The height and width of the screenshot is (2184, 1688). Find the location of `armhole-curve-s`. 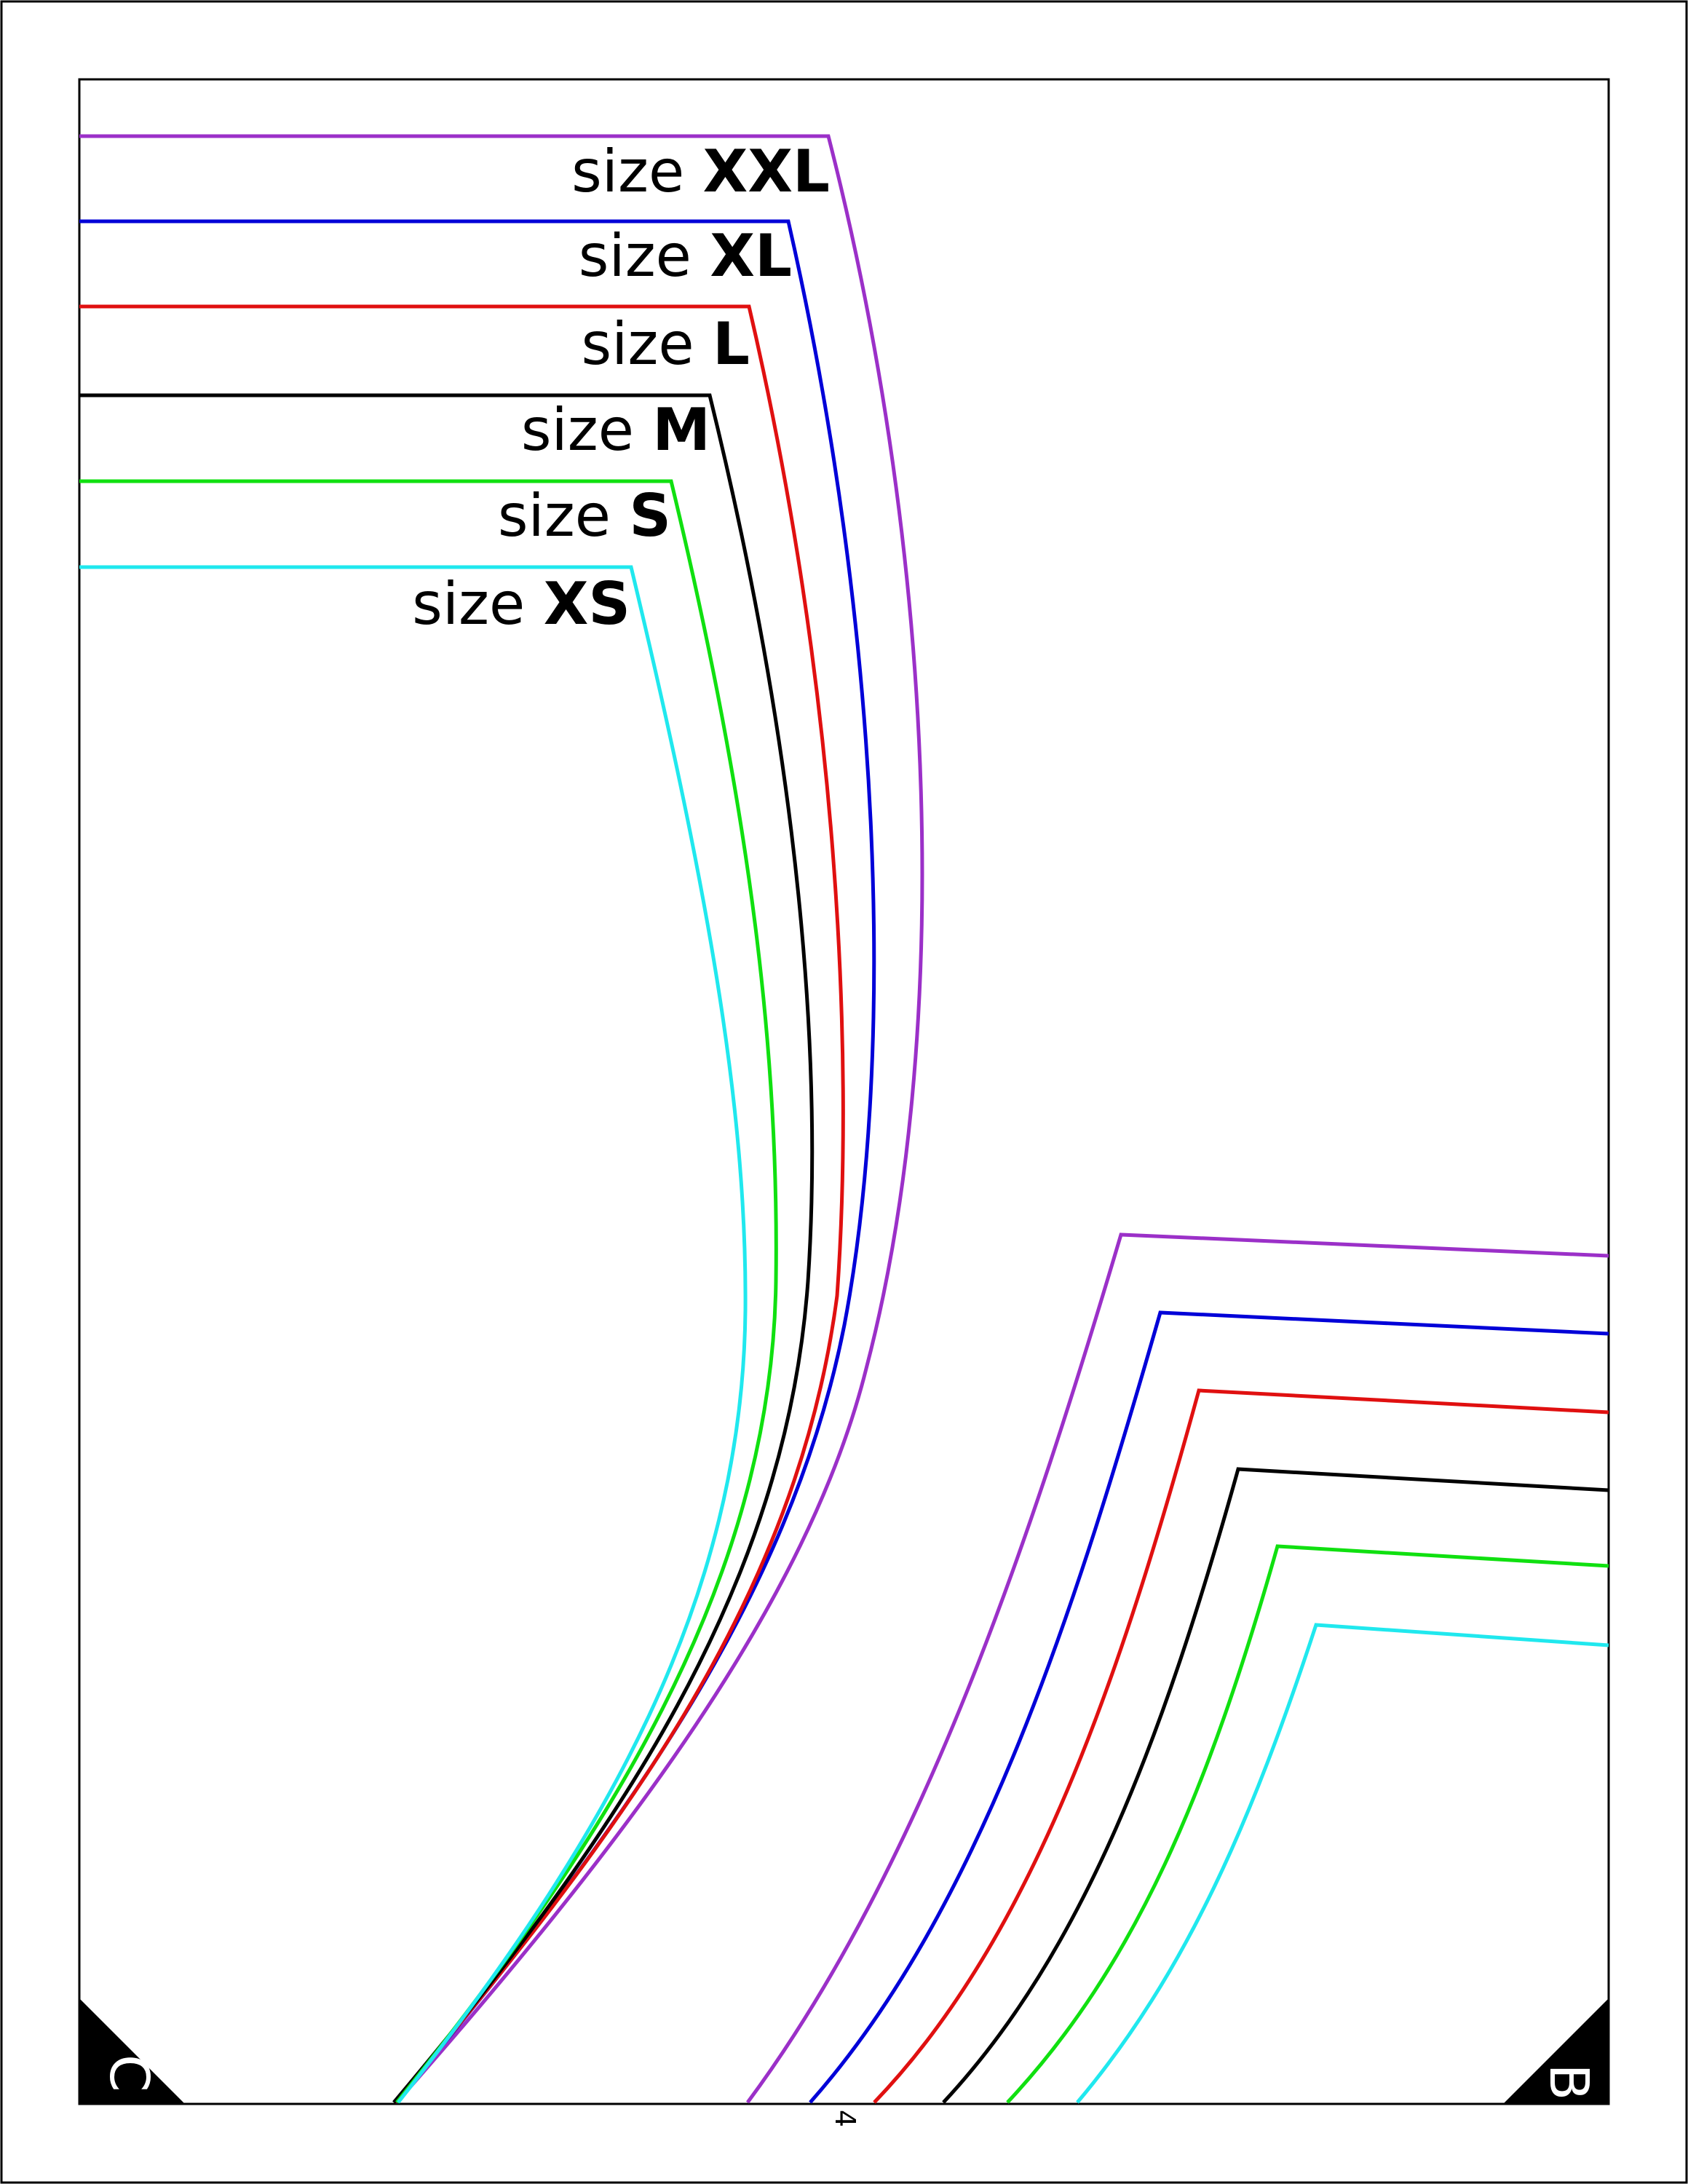

armhole-curve-s is located at coordinates (1307, 1824).